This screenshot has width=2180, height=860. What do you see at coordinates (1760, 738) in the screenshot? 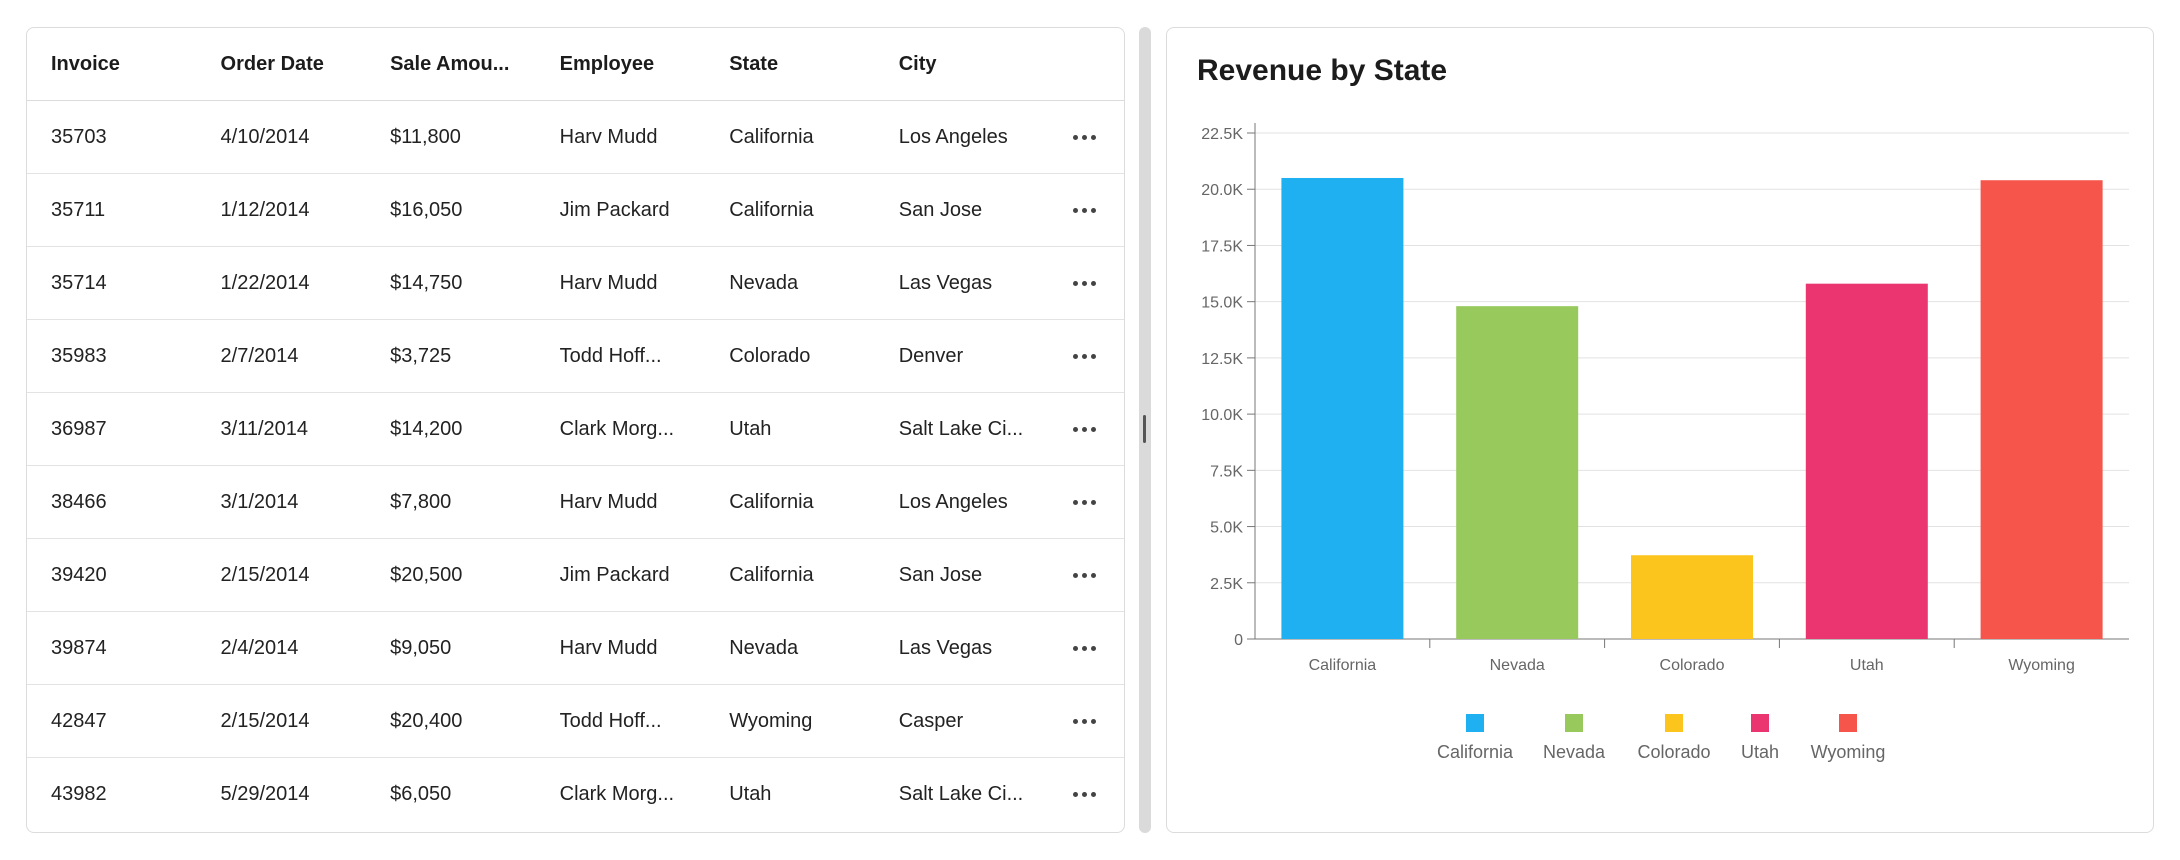
I see `legend-item-utah: Utah` at bounding box center [1760, 738].